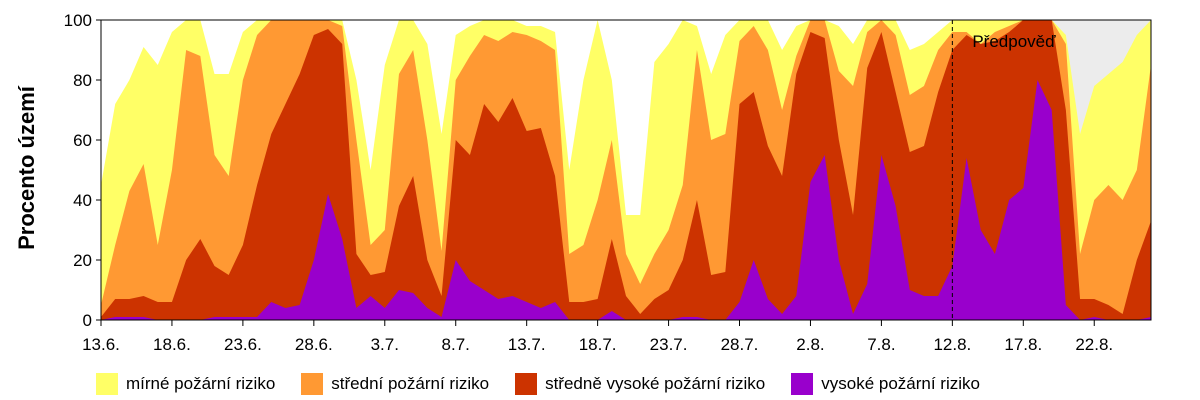 The height and width of the screenshot is (400, 1200). I want to click on legend-label: středně vysoké požární riziko, so click(655, 383).